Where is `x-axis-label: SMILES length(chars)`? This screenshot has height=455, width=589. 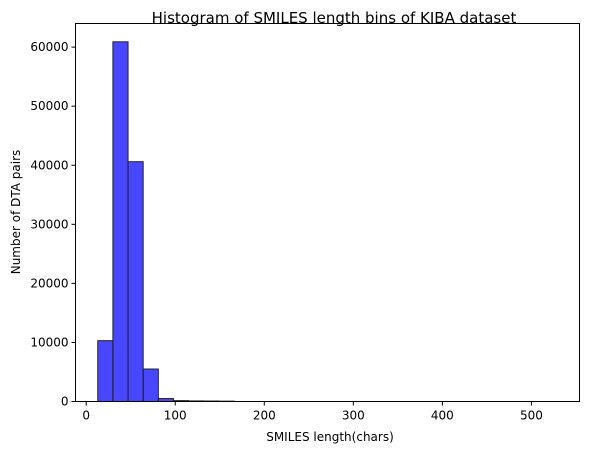
x-axis-label: SMILES length(chars) is located at coordinates (330, 437).